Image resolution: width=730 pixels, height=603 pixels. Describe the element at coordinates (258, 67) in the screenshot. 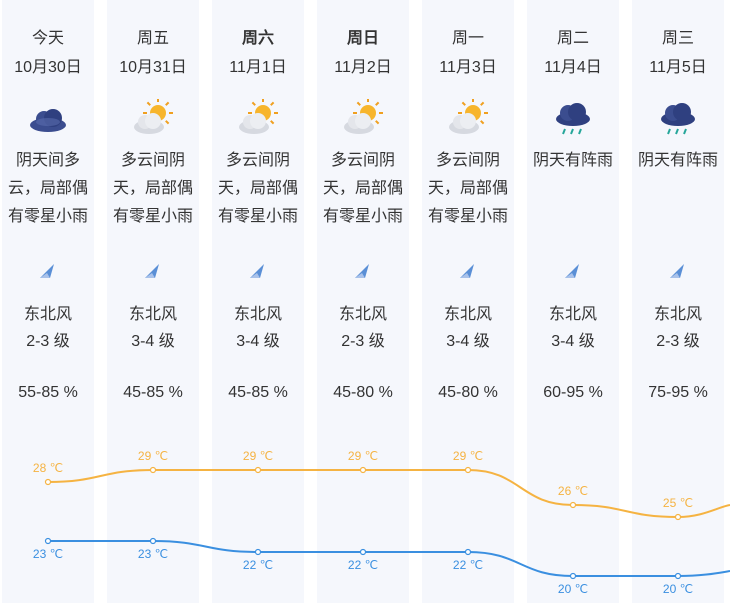

I see `day-date: 11月1日` at that location.